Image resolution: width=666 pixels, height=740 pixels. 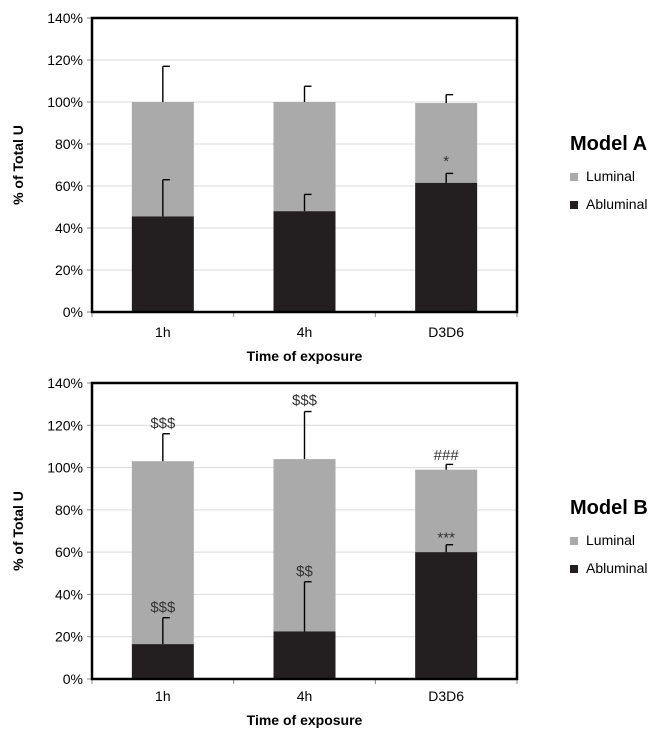 I want to click on significance-label: *, so click(x=446, y=161).